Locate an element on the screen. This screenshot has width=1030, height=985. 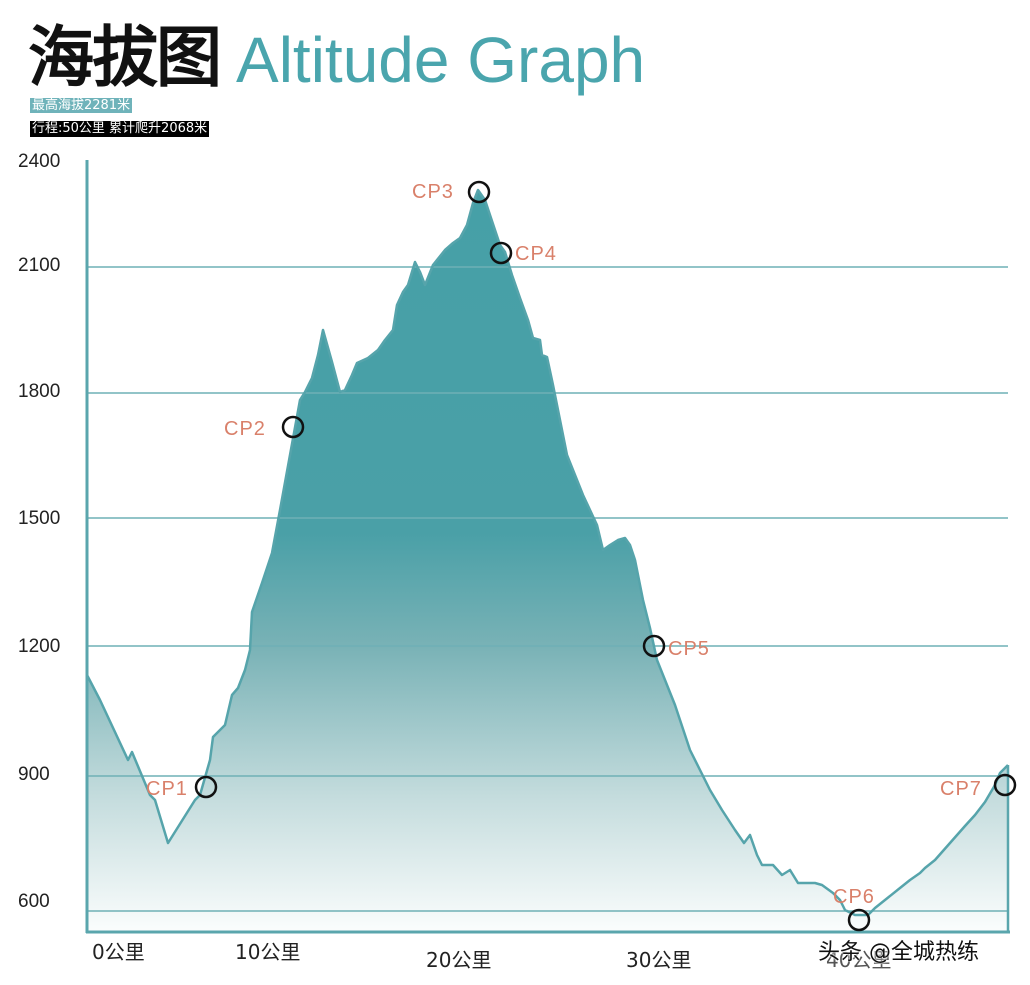
max-altitude-badge: 最高海拔2281米 is located at coordinates (81, 105).